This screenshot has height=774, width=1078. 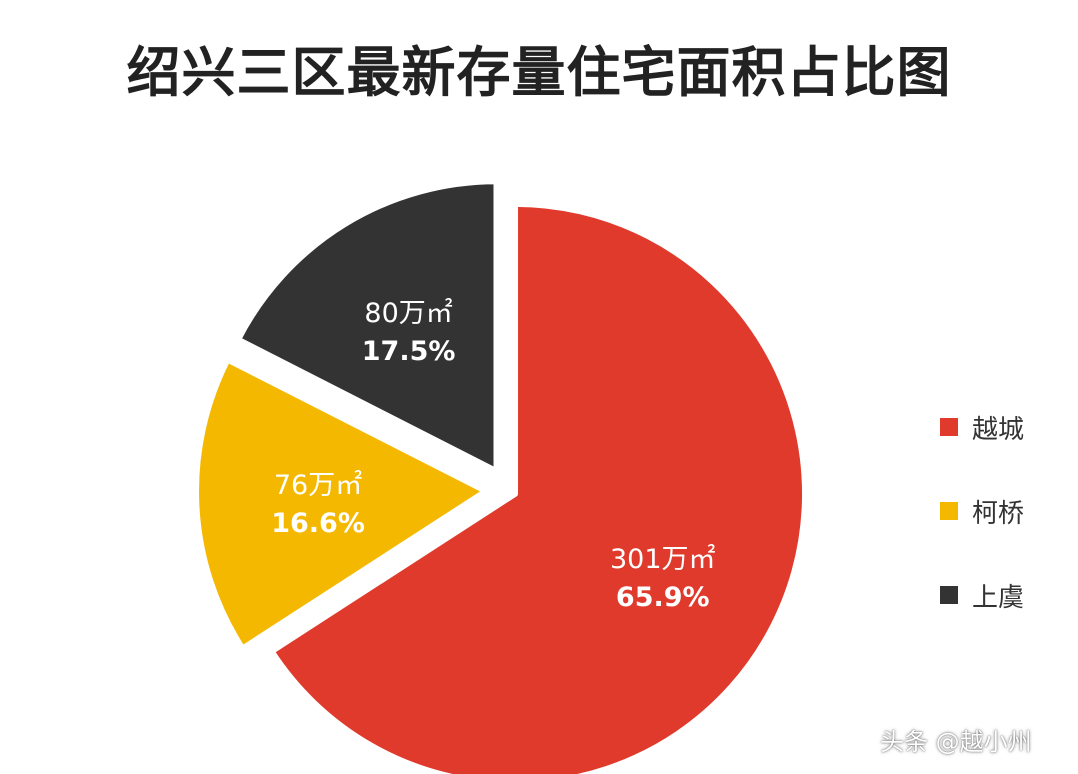 I want to click on value-label-shangyu: 80万㎡, so click(x=408, y=313).